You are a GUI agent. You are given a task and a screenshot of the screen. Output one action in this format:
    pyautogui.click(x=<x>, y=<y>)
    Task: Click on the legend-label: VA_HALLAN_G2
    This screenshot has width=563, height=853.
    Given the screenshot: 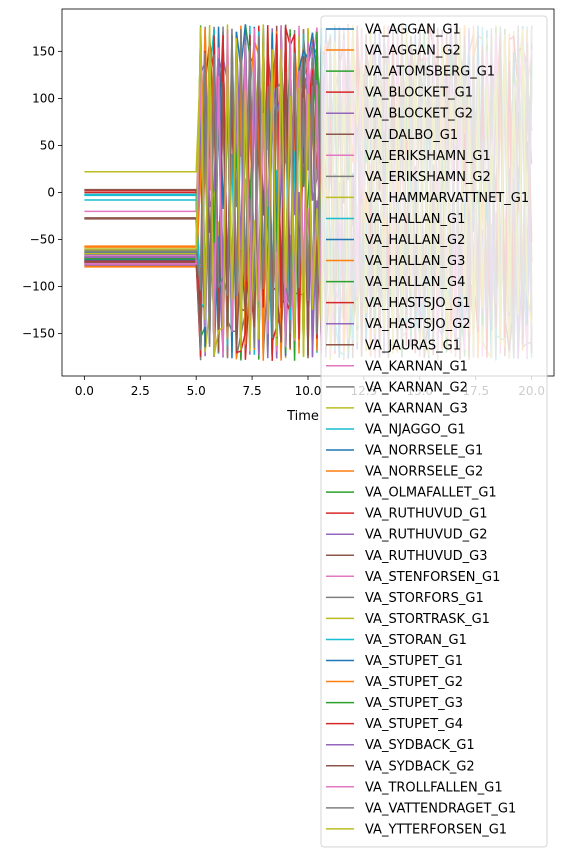 What is the action you would take?
    pyautogui.click(x=415, y=240)
    